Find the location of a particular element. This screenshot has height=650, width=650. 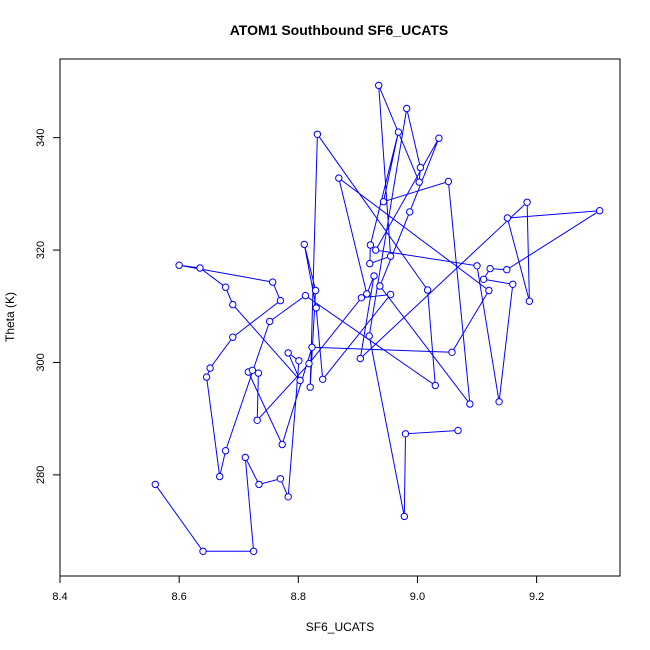

x-tick-label: 8.4 is located at coordinates (59, 597).